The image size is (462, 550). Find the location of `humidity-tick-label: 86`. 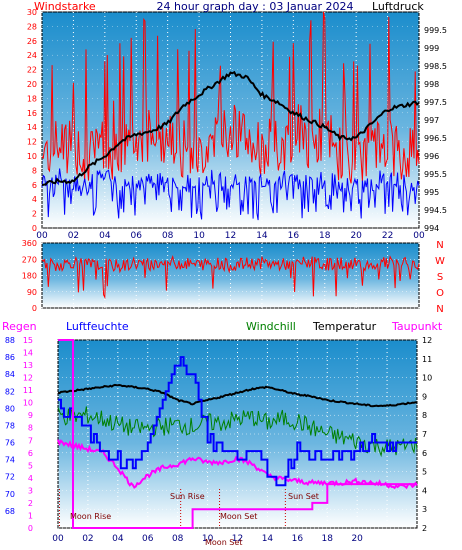

humidity-tick-label: 86 is located at coordinates (10, 357).